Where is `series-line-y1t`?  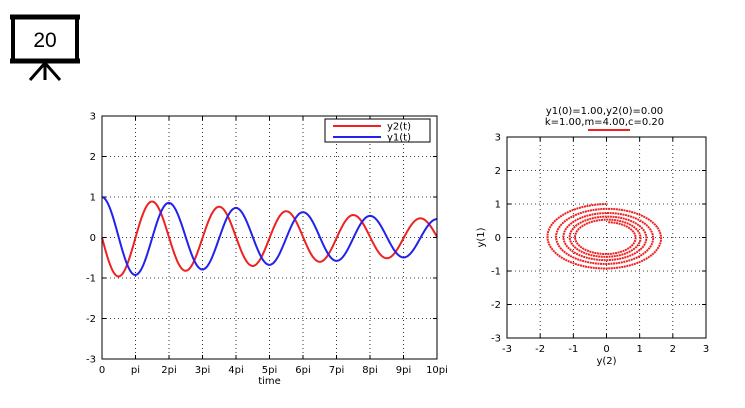 series-line-y1t is located at coordinates (269, 236).